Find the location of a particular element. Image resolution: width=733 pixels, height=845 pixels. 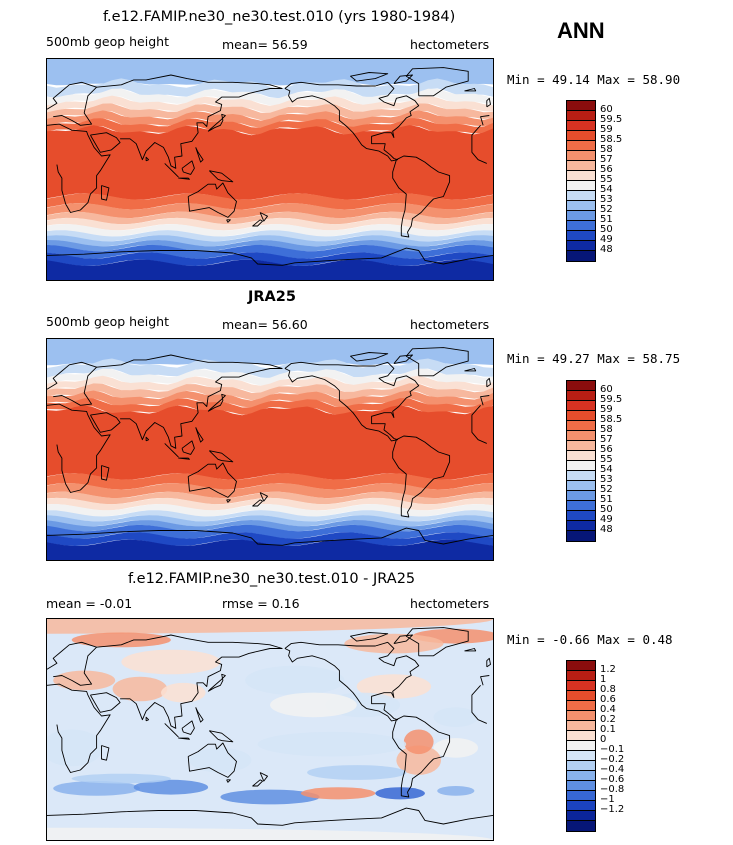

colorbar-label: −0.4 is located at coordinates (612, 769).